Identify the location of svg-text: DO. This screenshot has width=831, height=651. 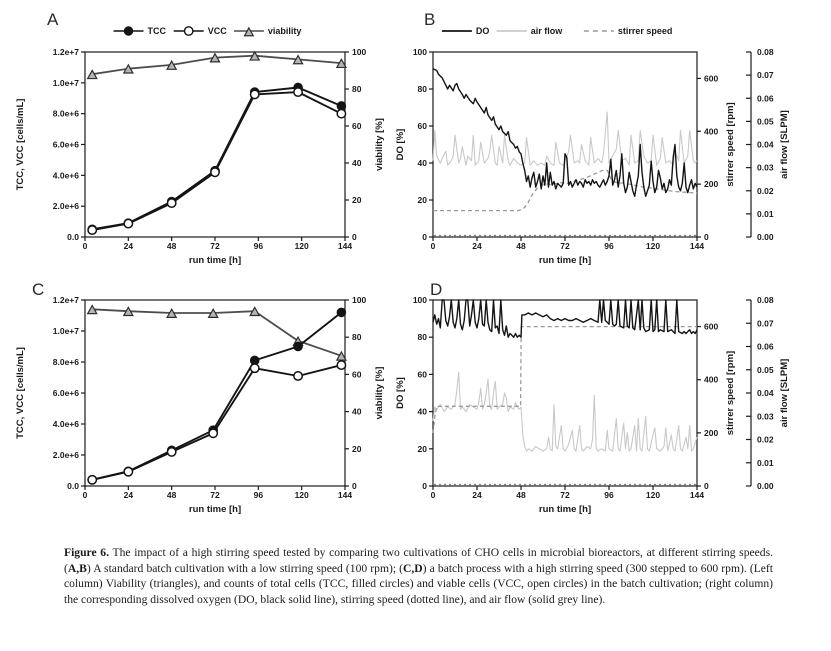
(483, 31).